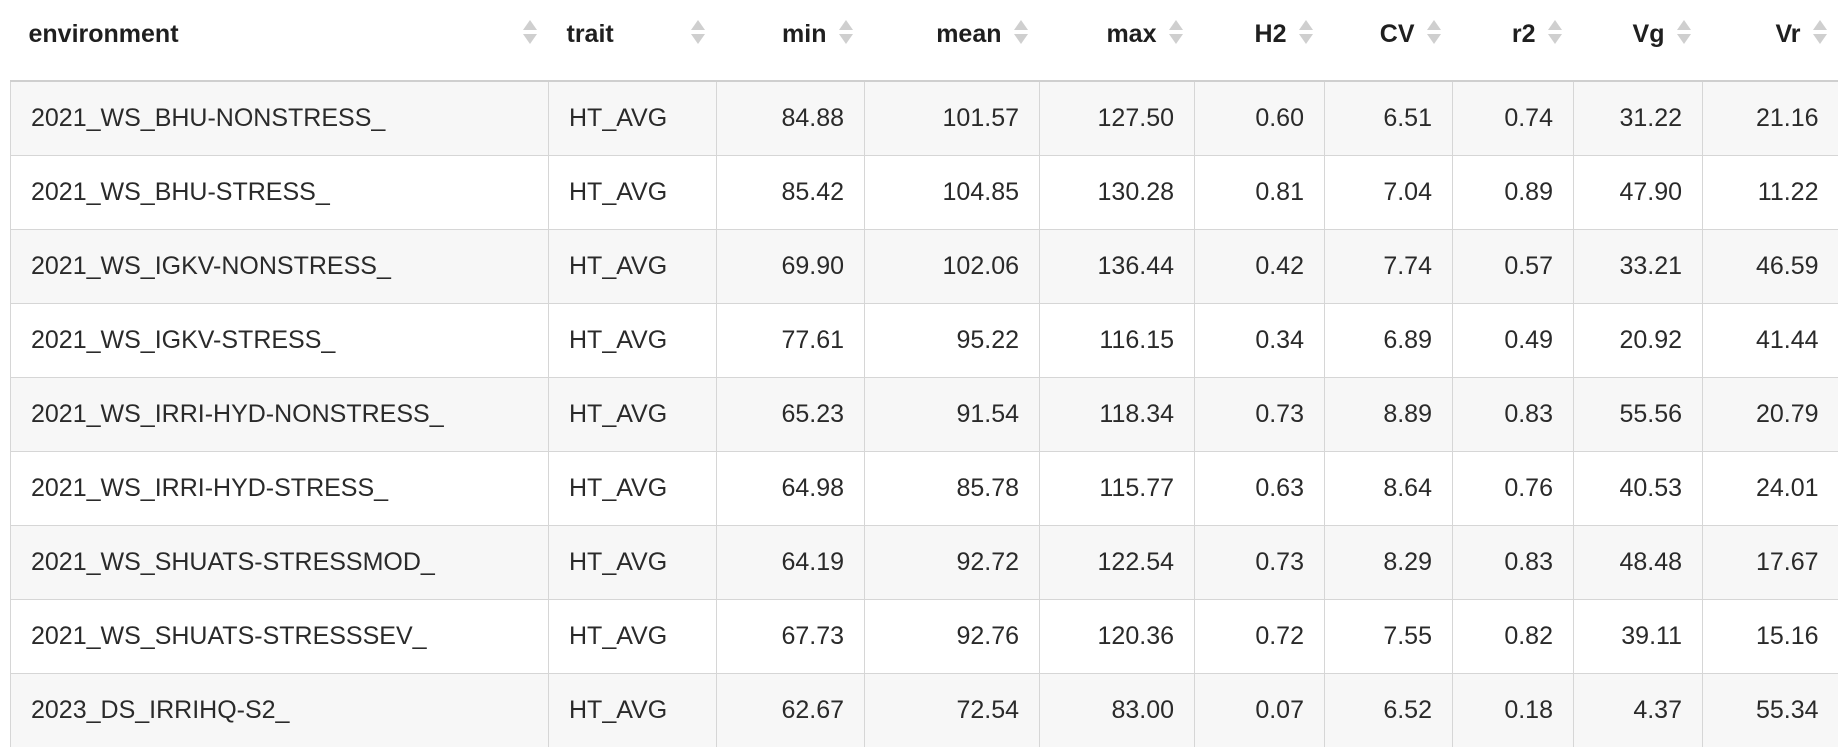 The width and height of the screenshot is (1838, 747). Describe the element at coordinates (791, 415) in the screenshot. I see `cell-min: 65.23` at that location.